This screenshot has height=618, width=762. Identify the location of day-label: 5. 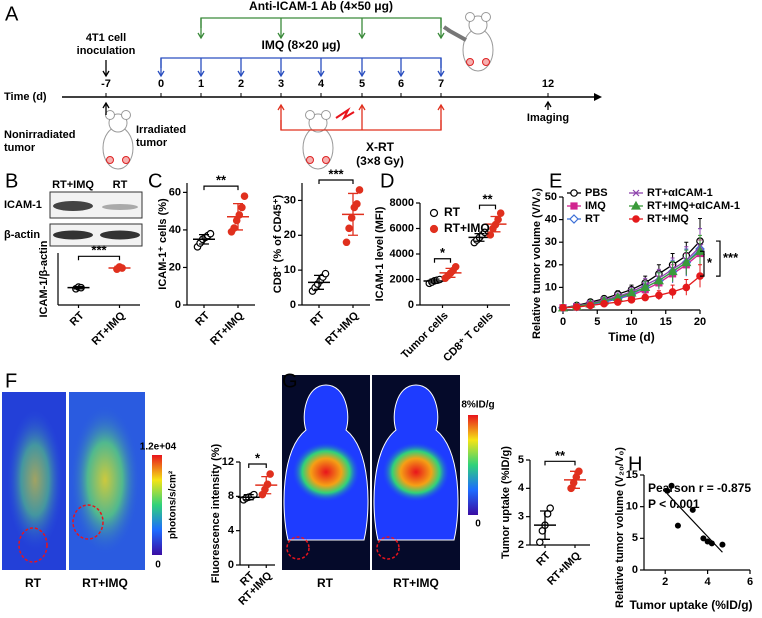
(362, 84).